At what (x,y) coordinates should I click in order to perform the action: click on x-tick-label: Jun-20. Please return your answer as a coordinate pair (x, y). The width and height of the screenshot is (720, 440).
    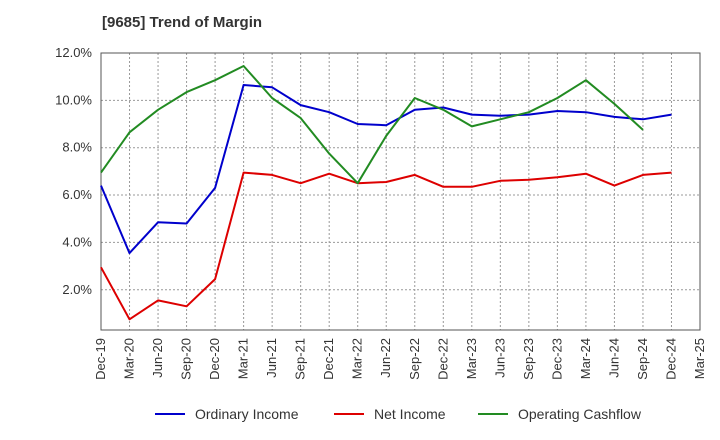
    Looking at the image, I should click on (157, 358).